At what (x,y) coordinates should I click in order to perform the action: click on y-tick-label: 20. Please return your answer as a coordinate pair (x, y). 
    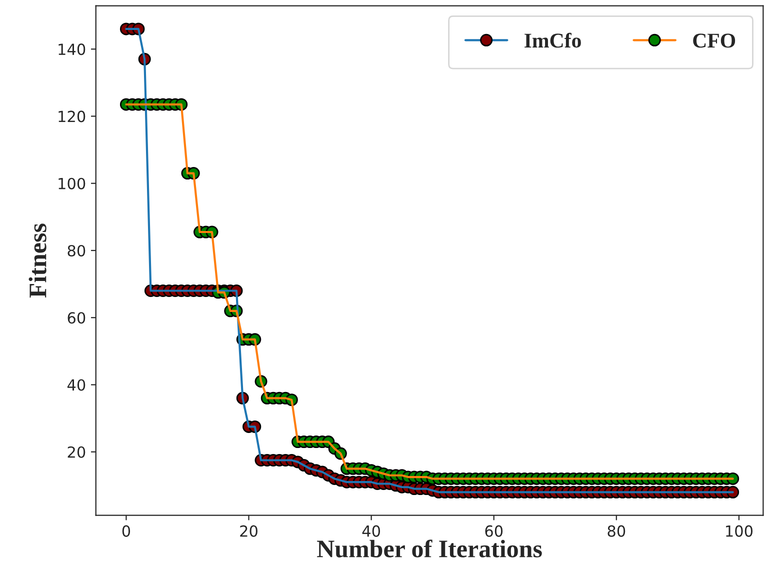
    Looking at the image, I should click on (77, 452).